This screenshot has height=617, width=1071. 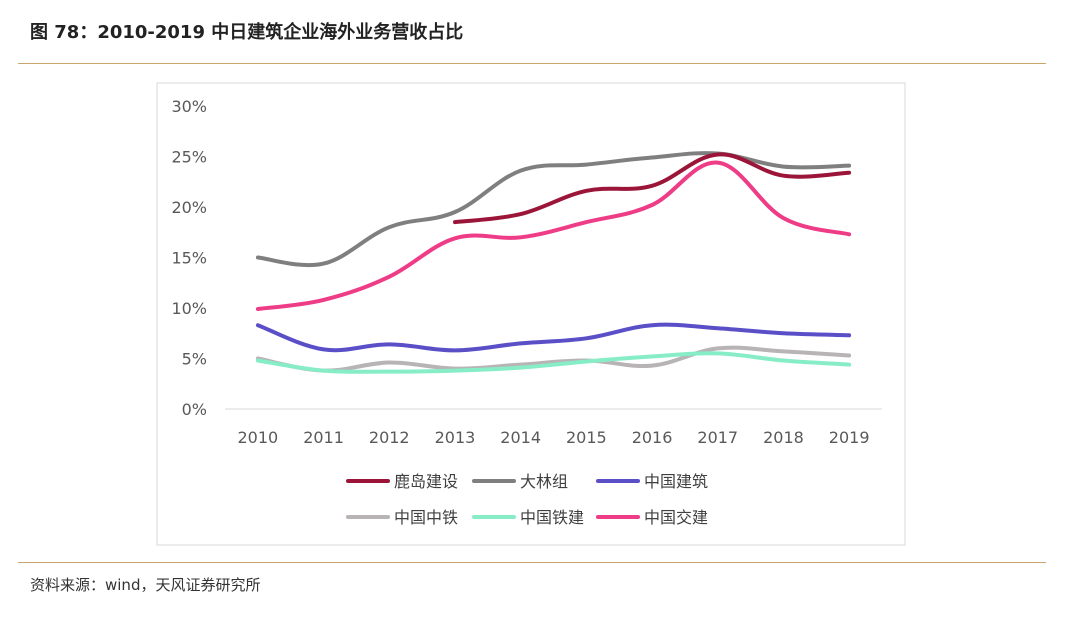 What do you see at coordinates (532, 562) in the screenshot?
I see `bottom-divider` at bounding box center [532, 562].